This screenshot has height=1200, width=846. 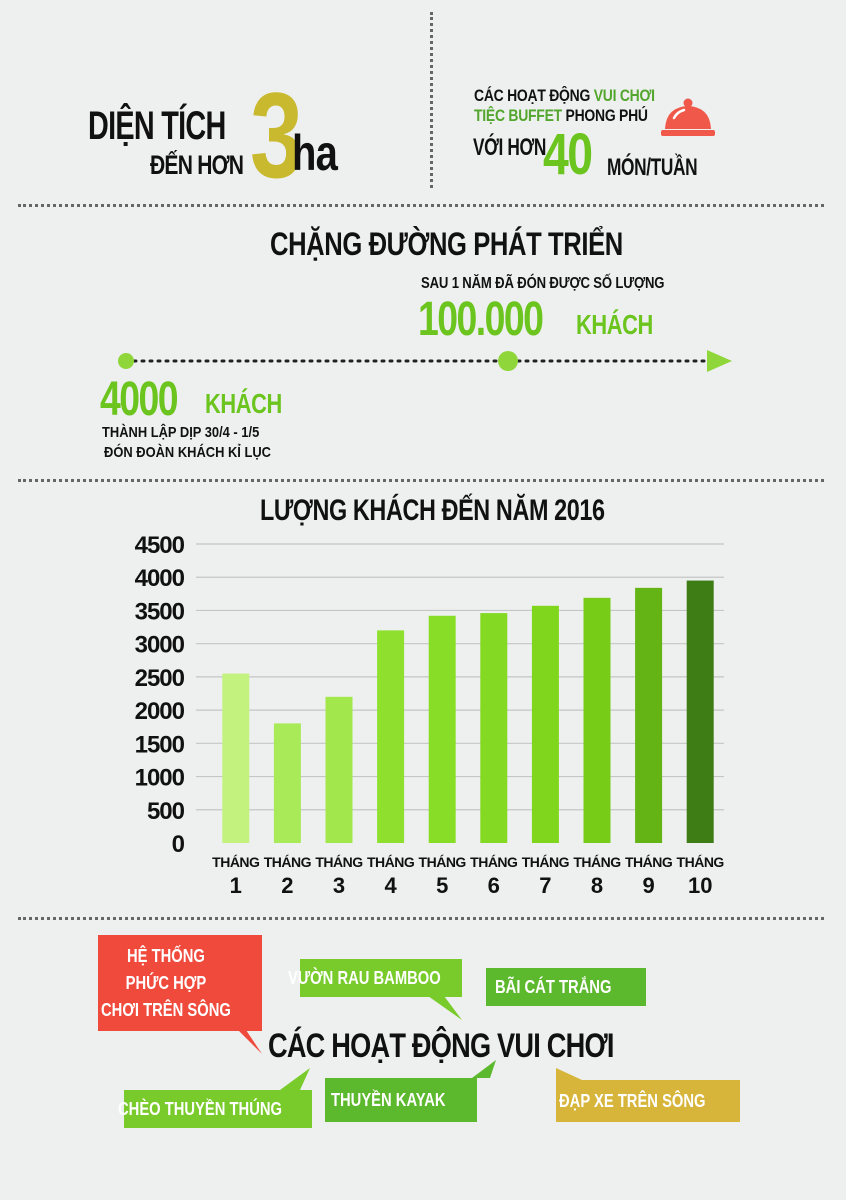 What do you see at coordinates (597, 885) in the screenshot?
I see `x-tick-label-number: 8` at bounding box center [597, 885].